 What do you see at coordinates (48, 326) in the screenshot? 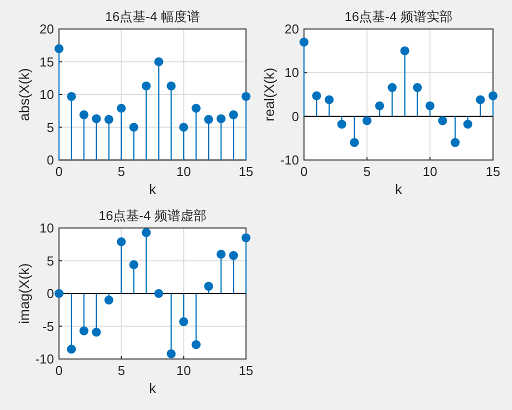
I see `y-tick-label: -5` at bounding box center [48, 326].